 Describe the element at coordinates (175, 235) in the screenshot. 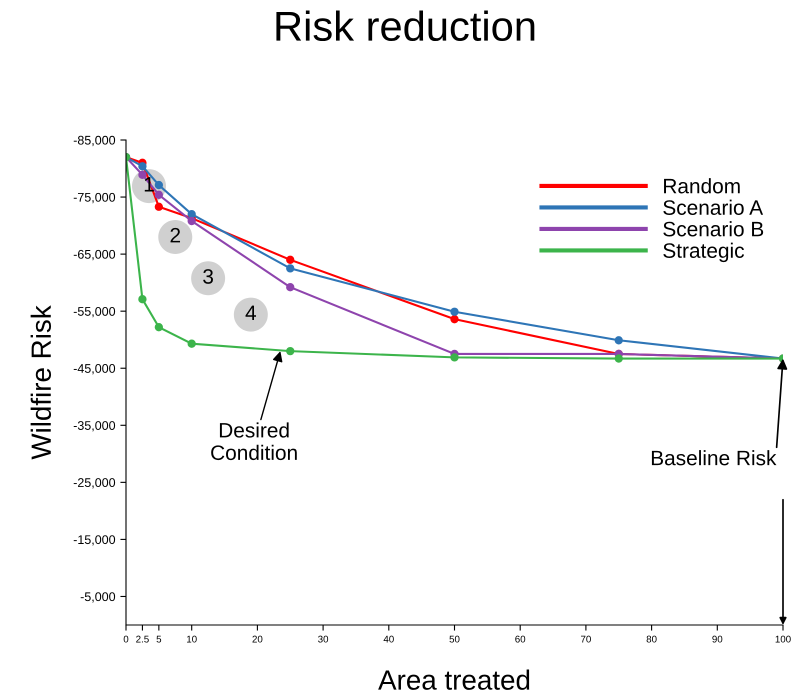

I see `annotation: 2` at that location.